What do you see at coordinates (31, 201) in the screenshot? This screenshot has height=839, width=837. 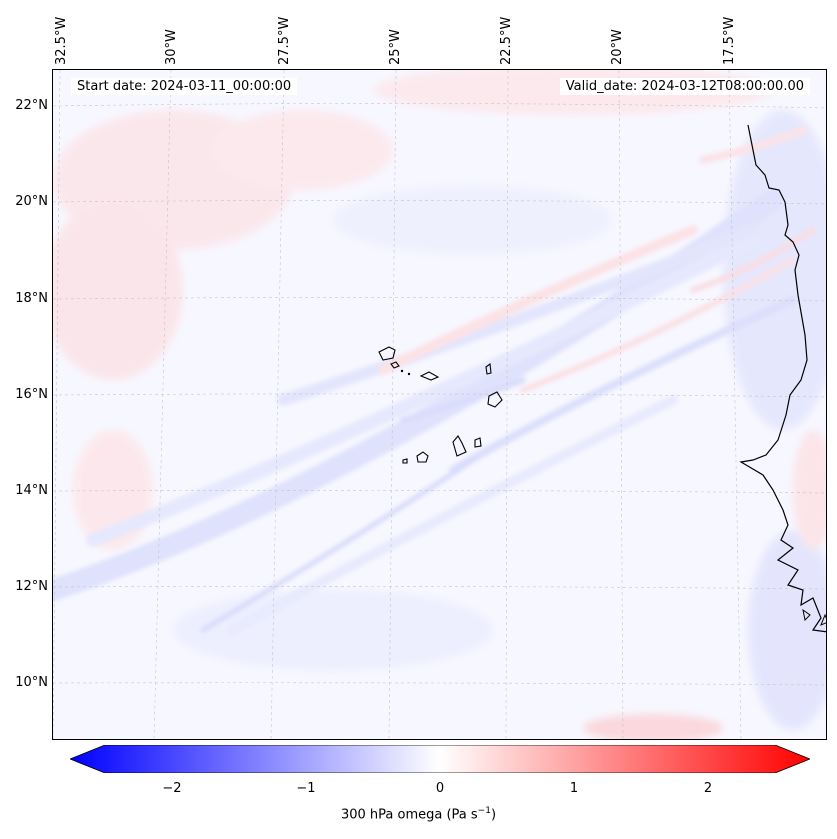 I see `lat-label: 20°N` at bounding box center [31, 201].